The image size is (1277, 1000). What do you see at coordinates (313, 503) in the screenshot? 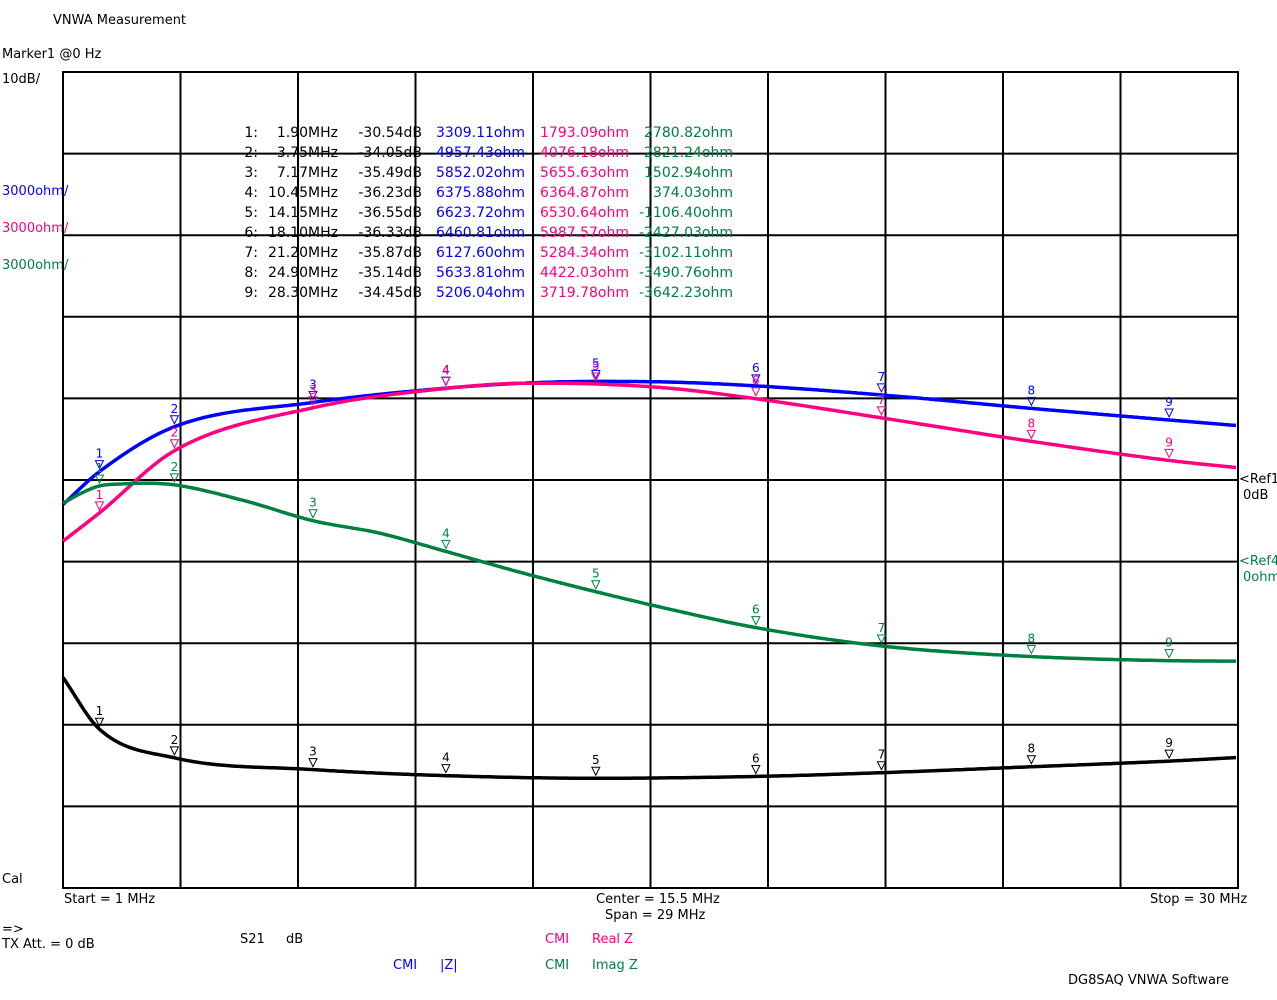
I see `marker-3-imagz-label: 3` at bounding box center [313, 503].